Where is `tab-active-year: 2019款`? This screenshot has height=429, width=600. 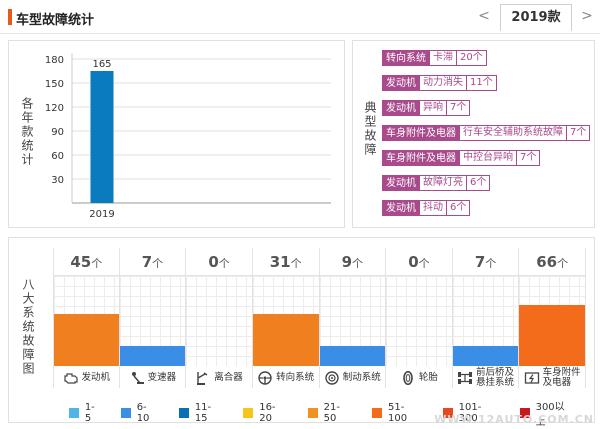
tab-active-year: 2019款 is located at coordinates (536, 17).